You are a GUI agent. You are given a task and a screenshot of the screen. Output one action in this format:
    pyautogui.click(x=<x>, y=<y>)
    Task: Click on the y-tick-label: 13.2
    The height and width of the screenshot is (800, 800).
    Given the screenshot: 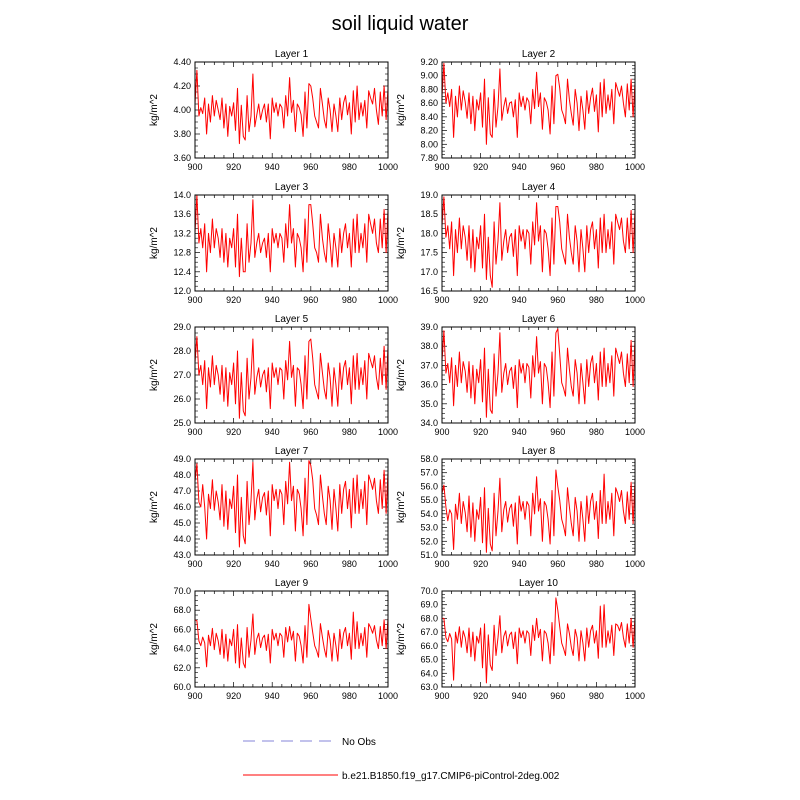 What is the action you would take?
    pyautogui.click(x=182, y=233)
    